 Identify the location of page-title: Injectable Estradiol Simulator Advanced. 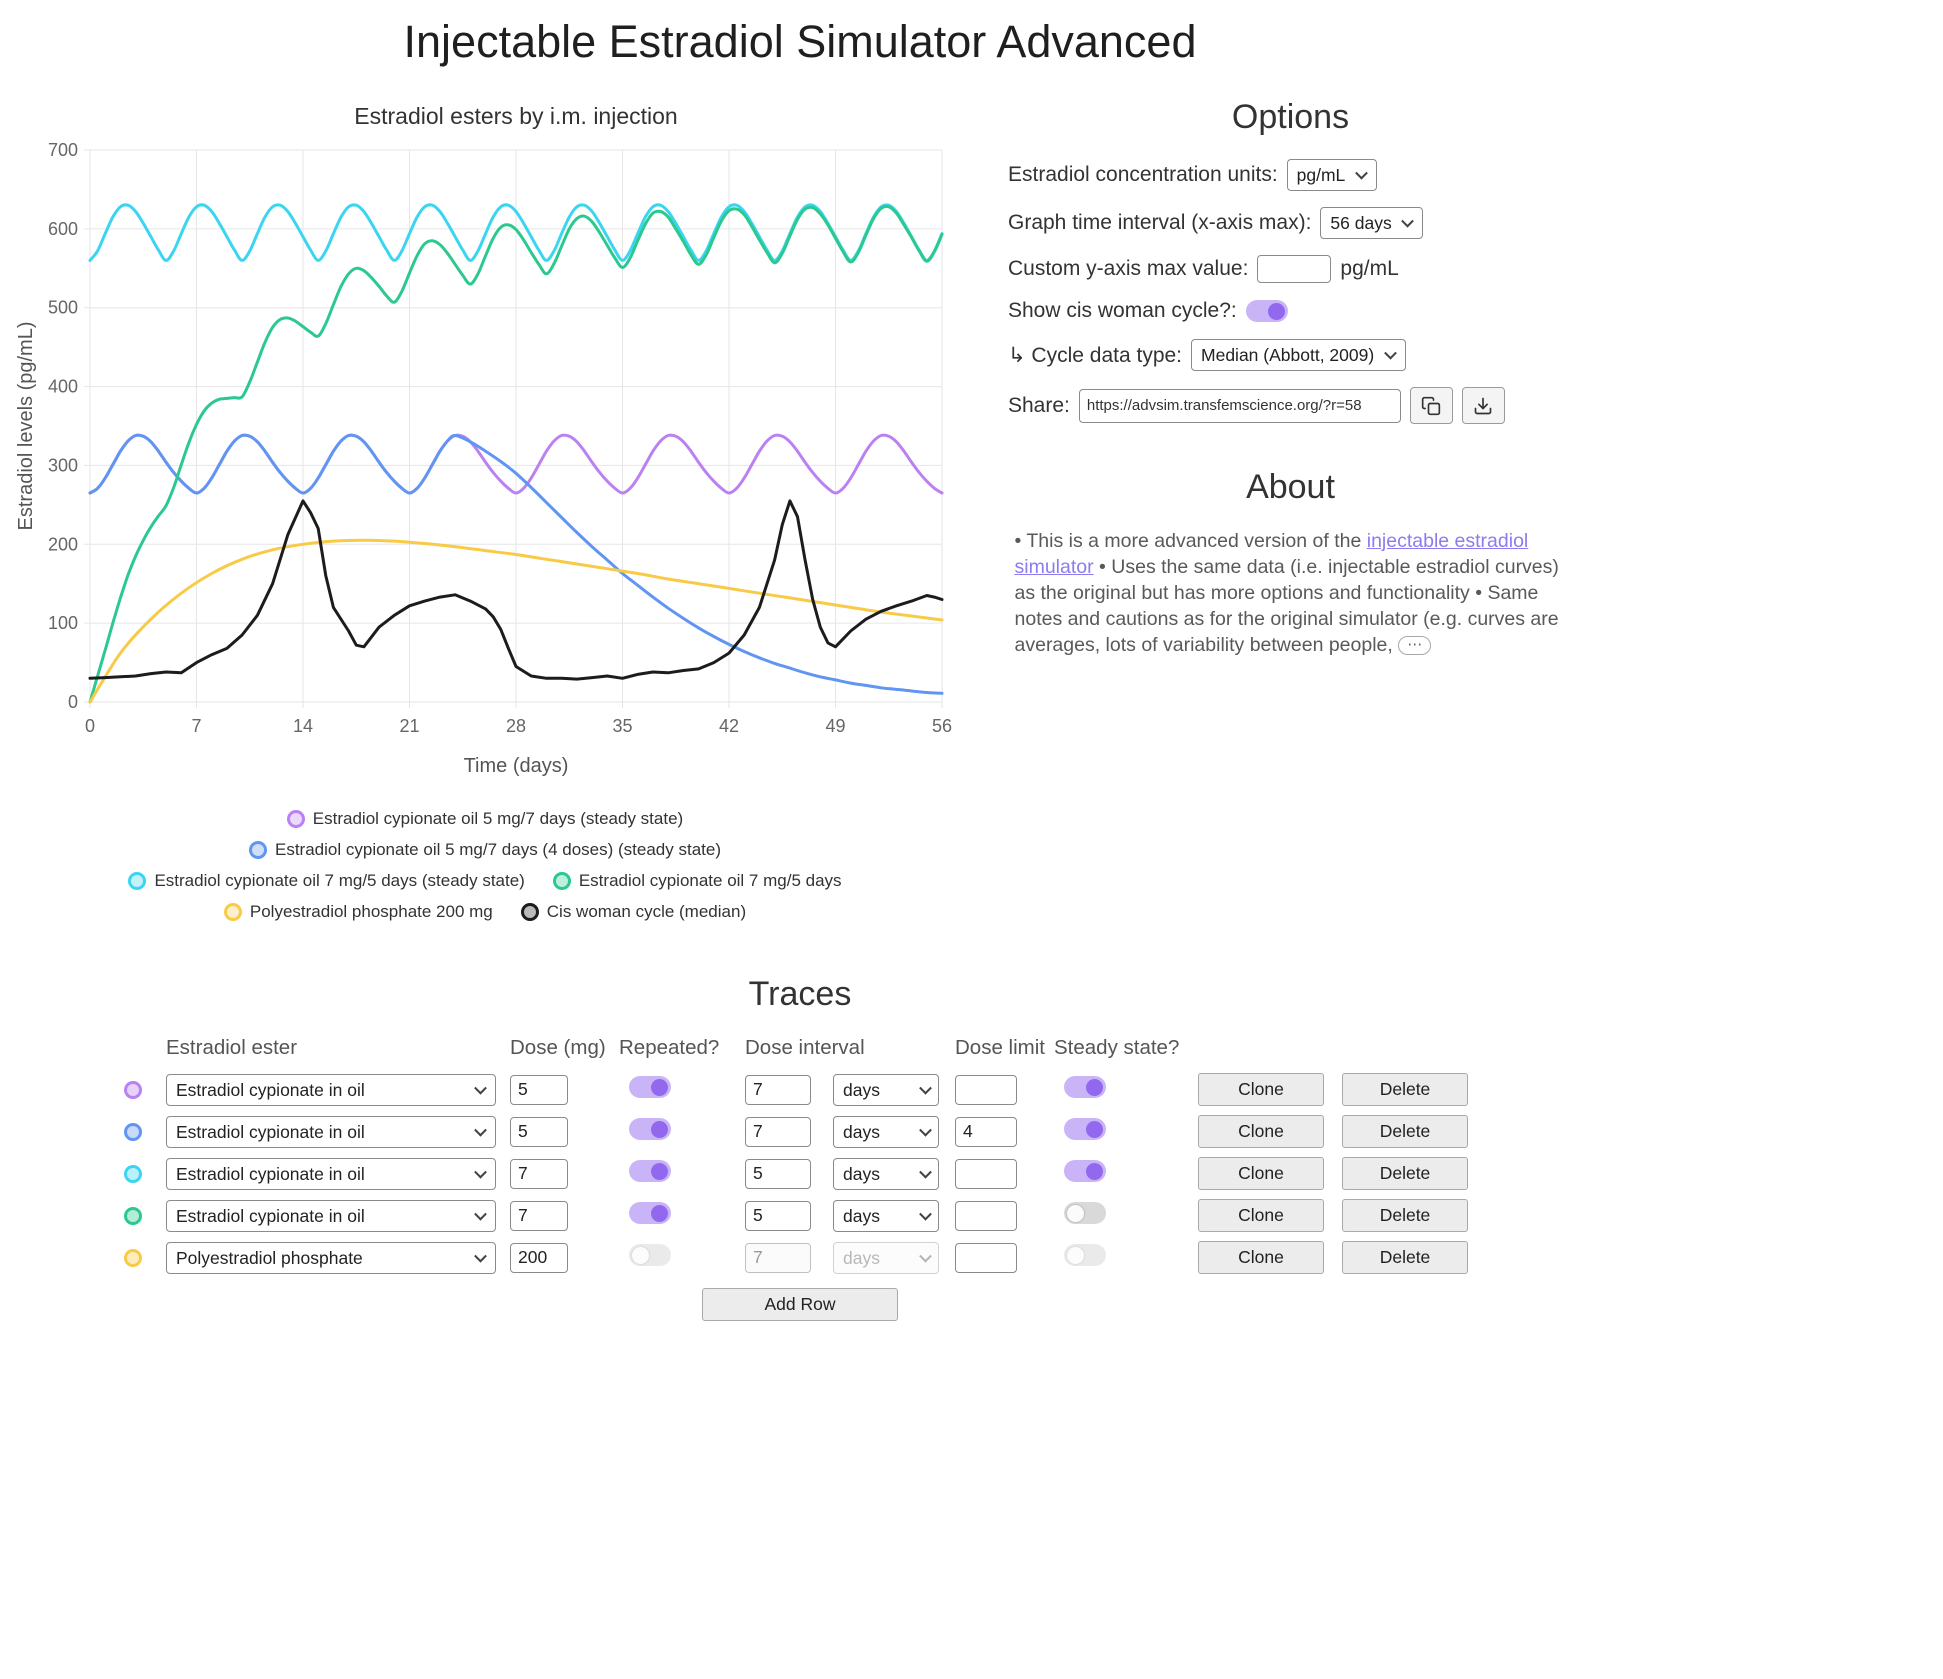
(800, 41).